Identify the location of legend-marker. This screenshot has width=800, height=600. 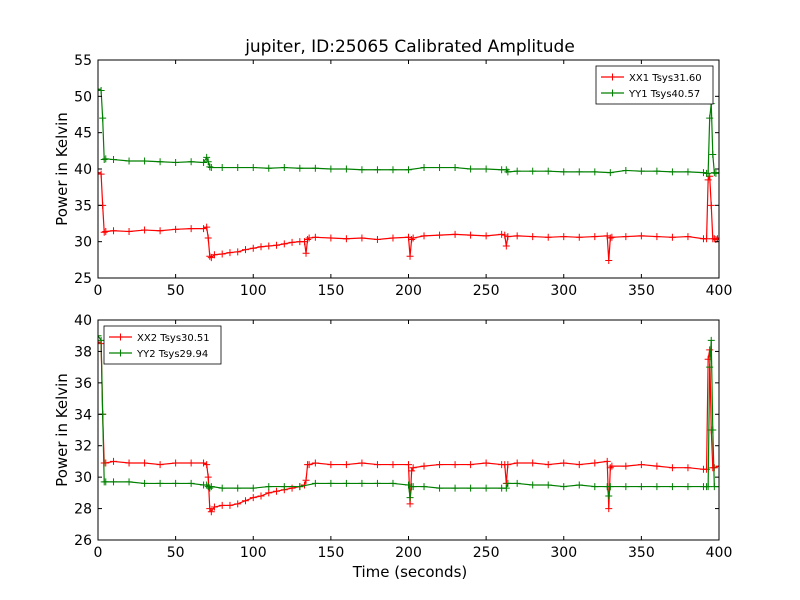
(612, 77).